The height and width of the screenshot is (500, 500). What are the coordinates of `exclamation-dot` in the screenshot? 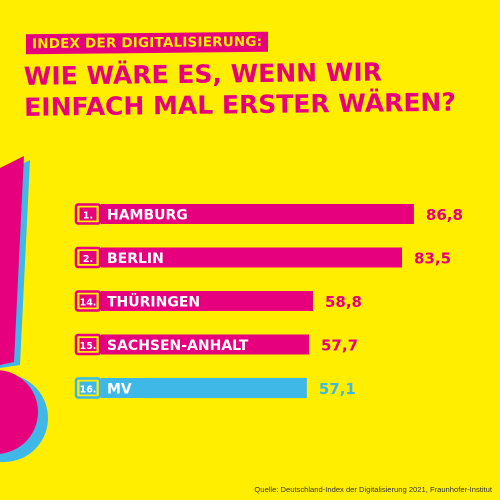 It's located at (19, 412).